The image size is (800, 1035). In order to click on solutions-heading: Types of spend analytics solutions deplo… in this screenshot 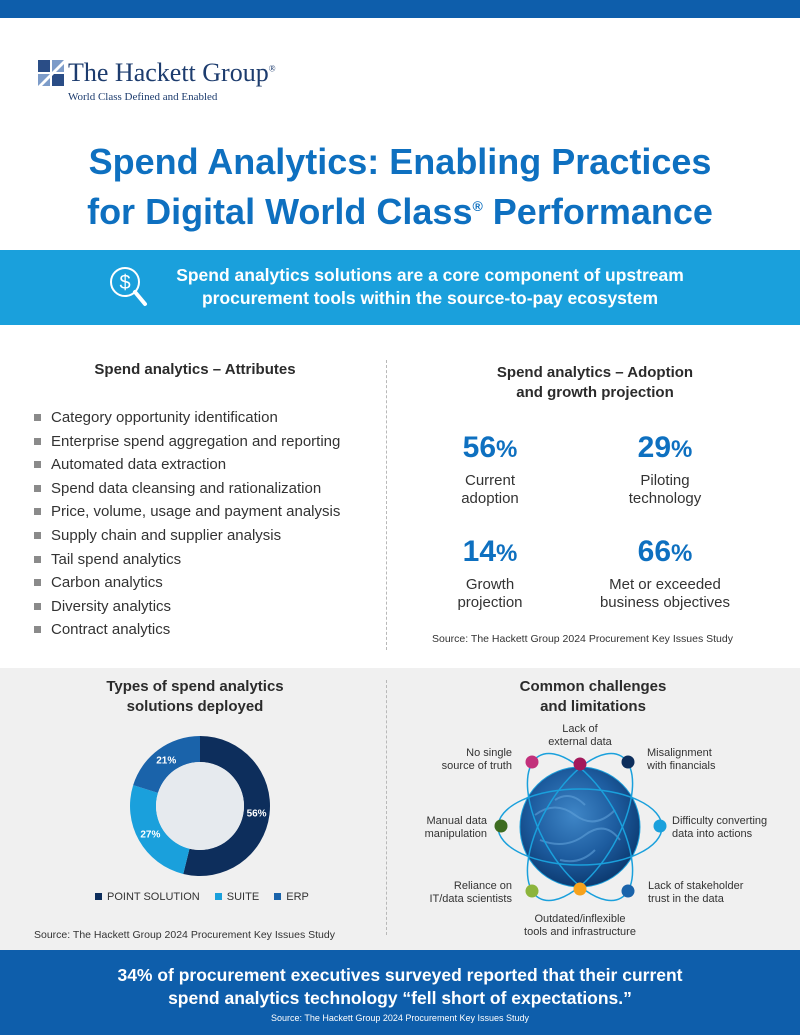, I will do `click(195, 696)`.